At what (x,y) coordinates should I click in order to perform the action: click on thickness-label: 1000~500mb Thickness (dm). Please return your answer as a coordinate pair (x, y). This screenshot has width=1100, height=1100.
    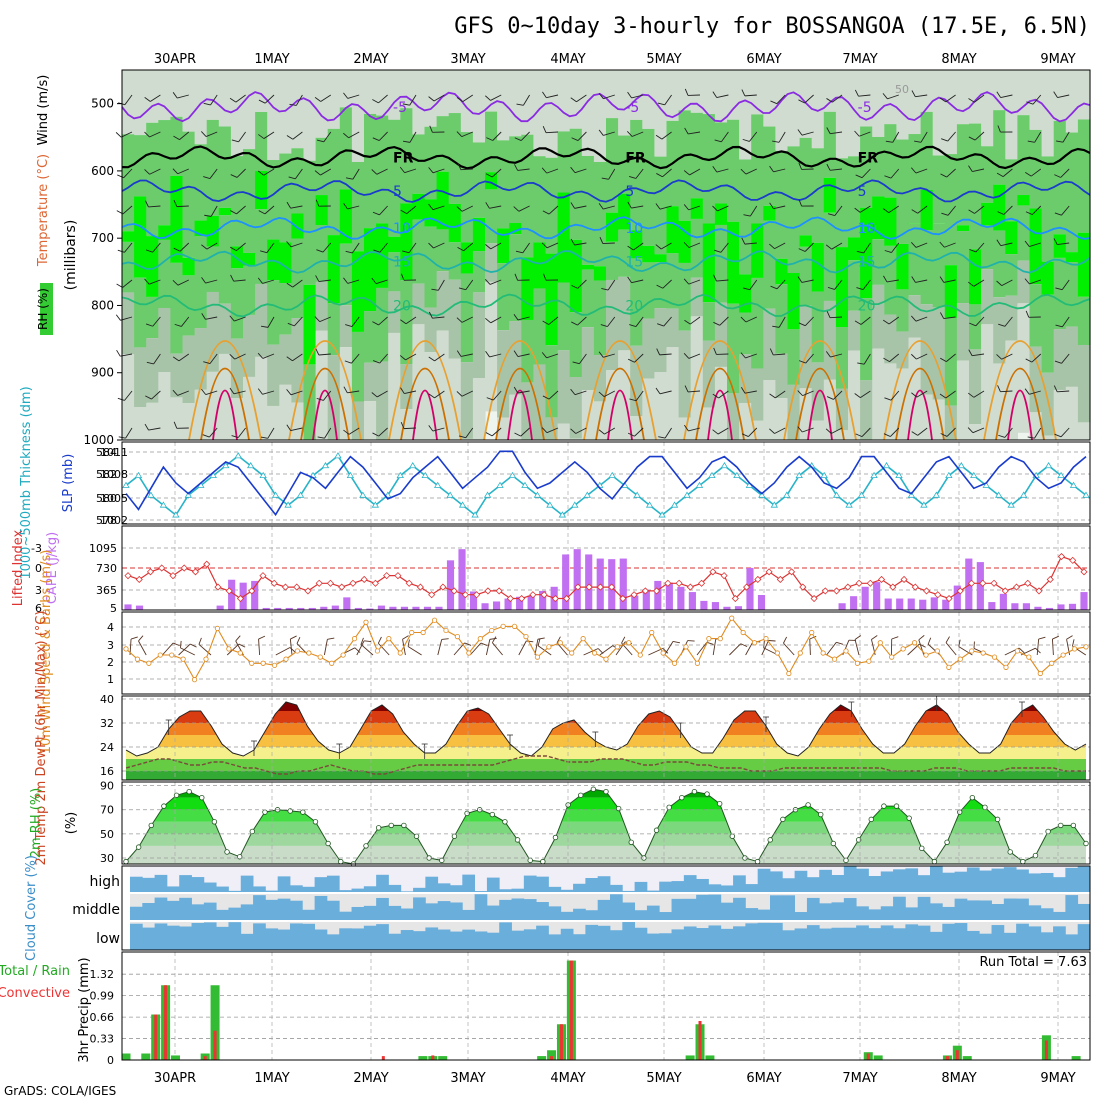
    Looking at the image, I should click on (26, 482).